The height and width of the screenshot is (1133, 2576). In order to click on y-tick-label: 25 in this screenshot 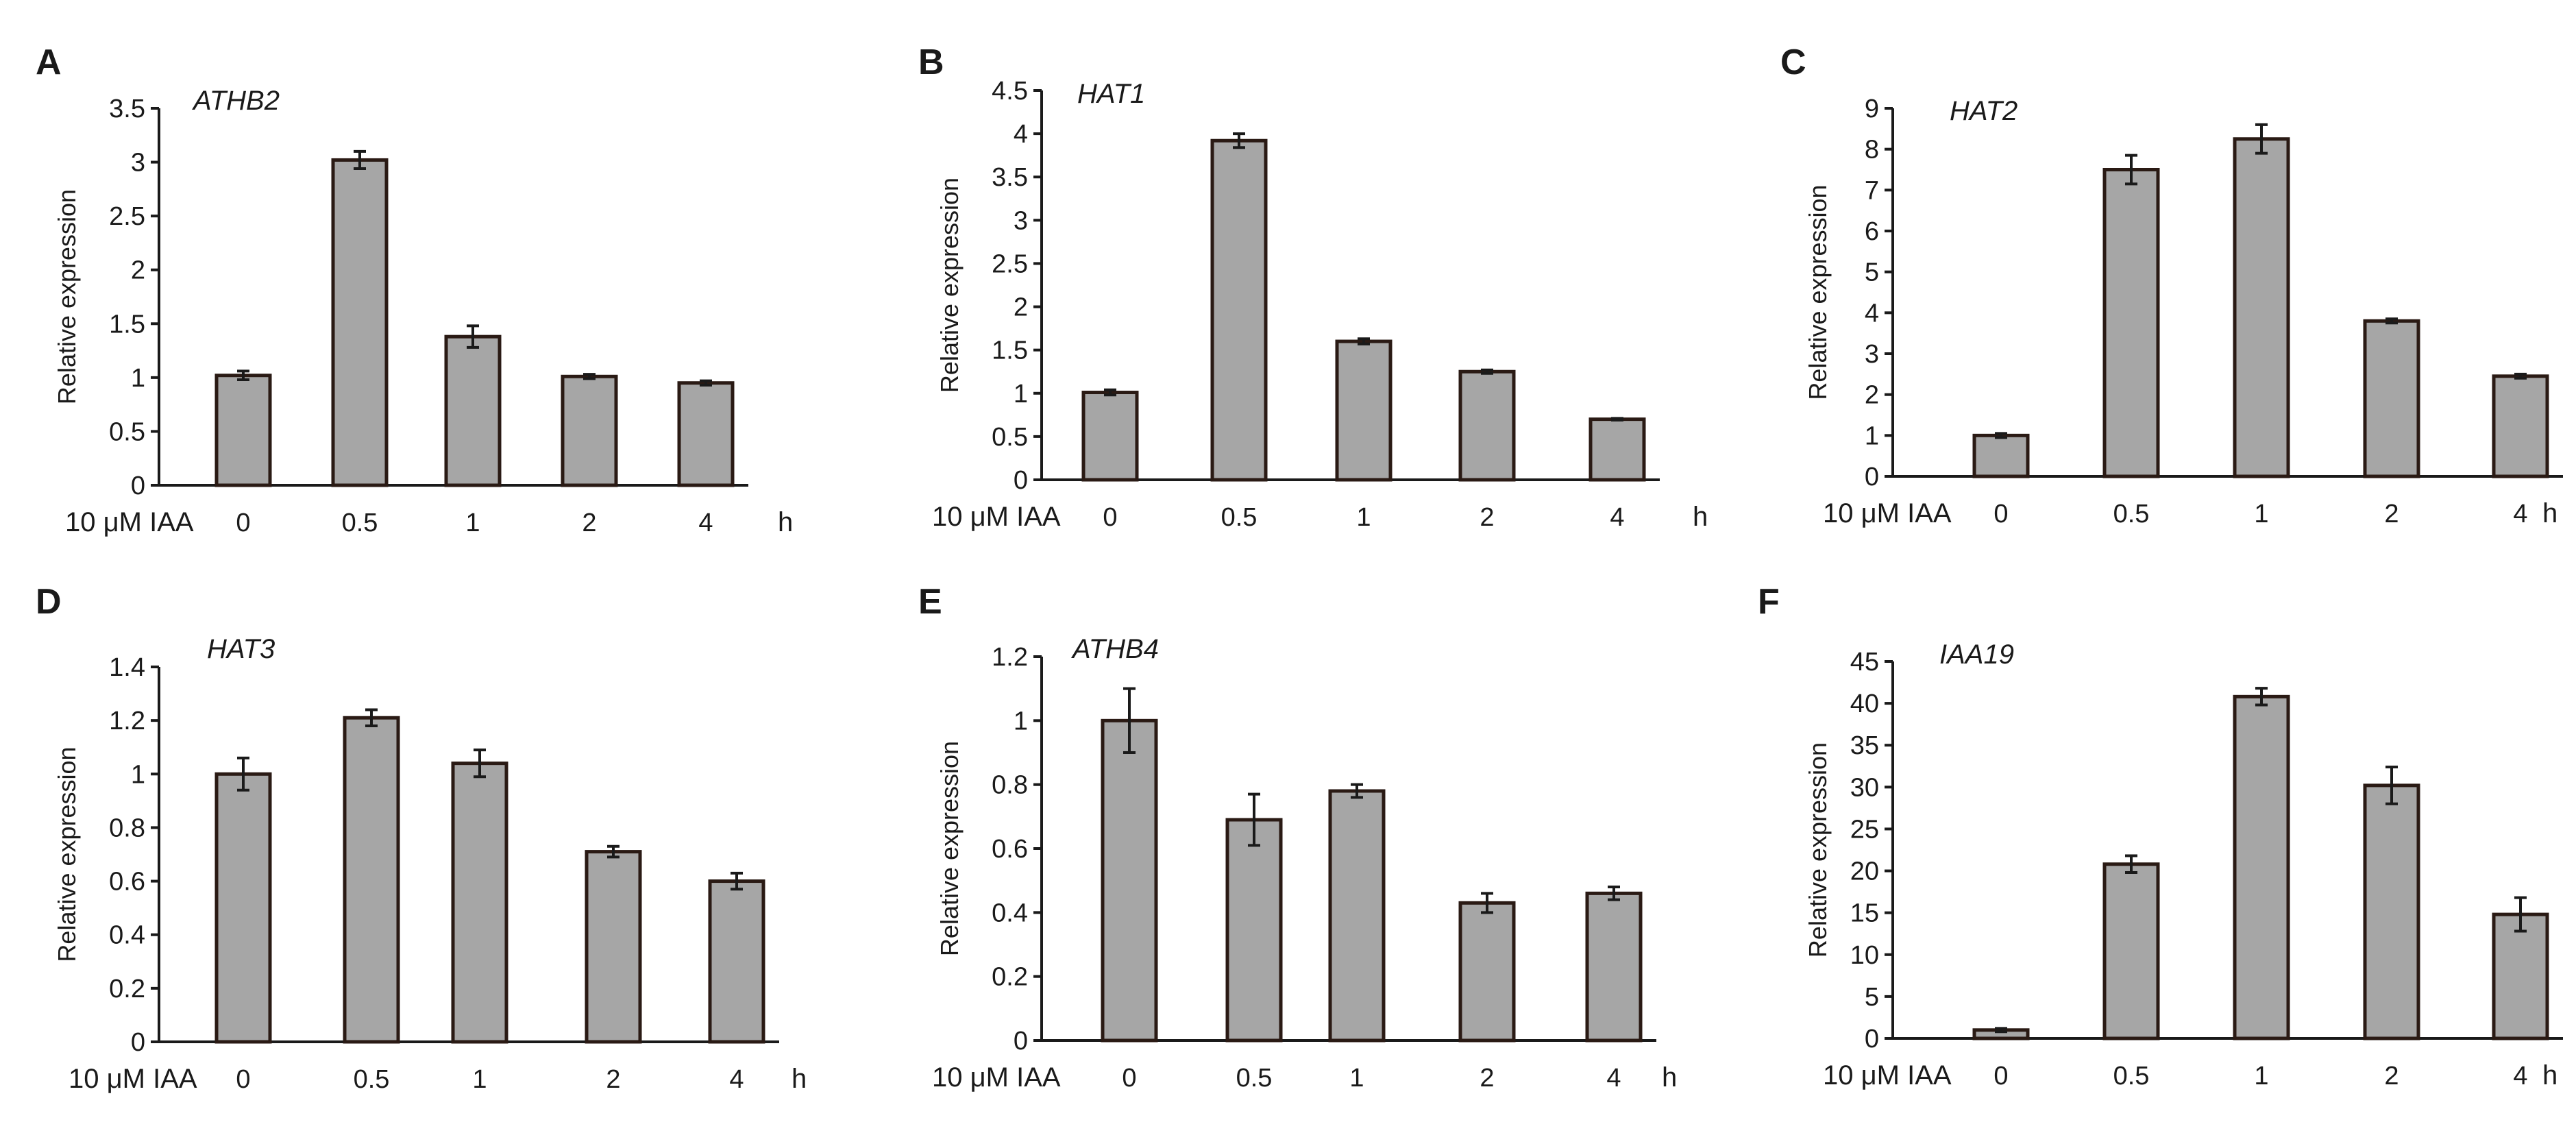, I will do `click(1865, 829)`.